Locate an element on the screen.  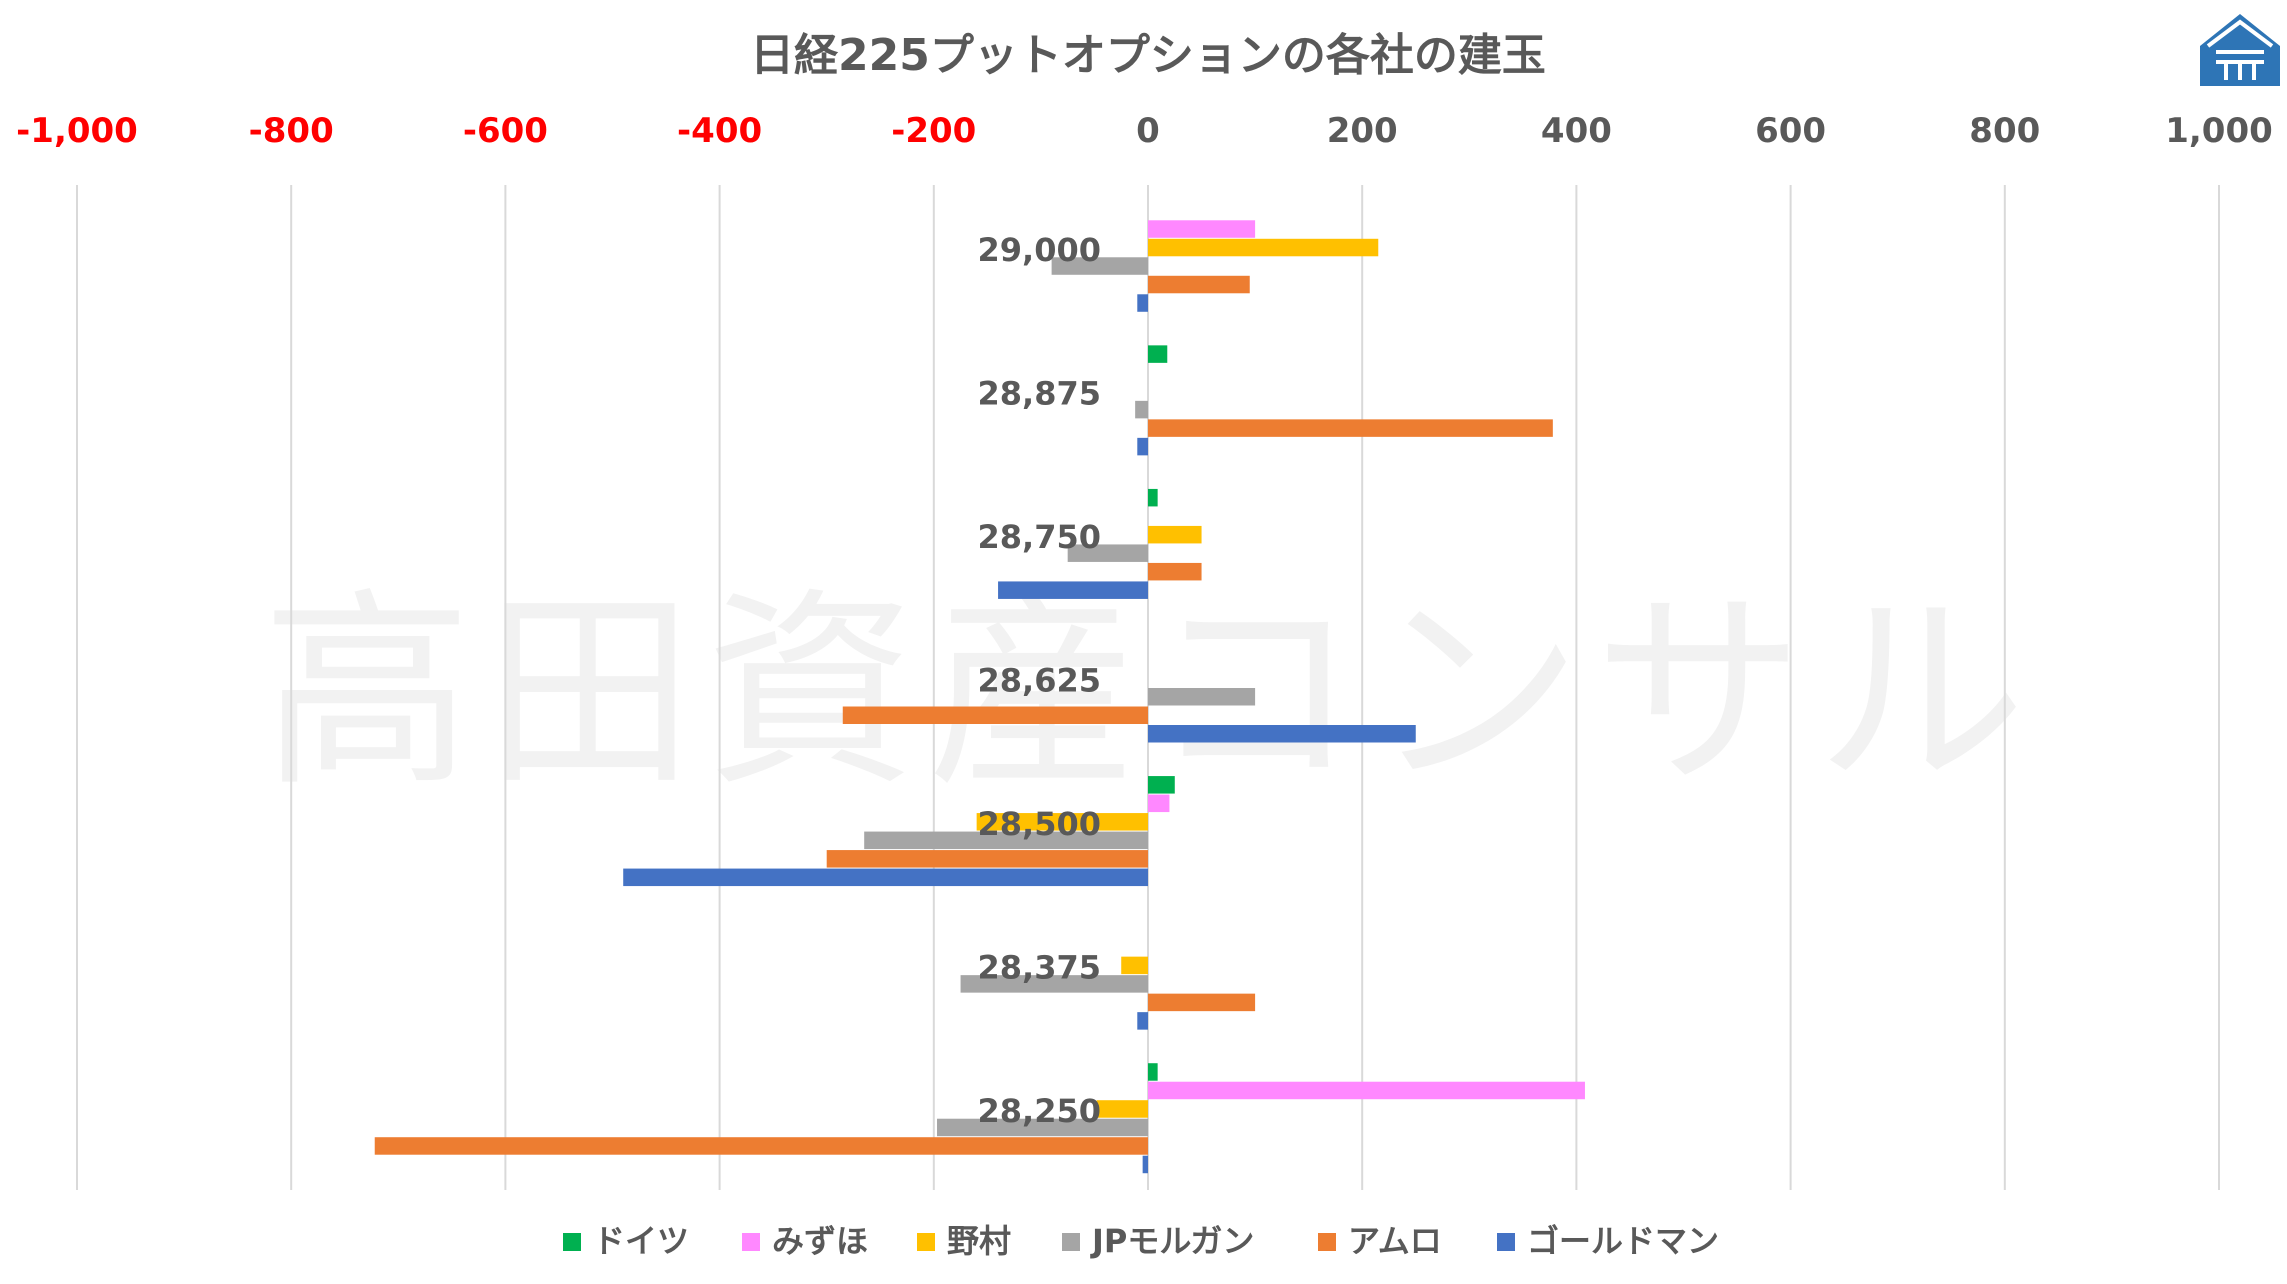
legend-label: 野村 is located at coordinates (979, 1241).